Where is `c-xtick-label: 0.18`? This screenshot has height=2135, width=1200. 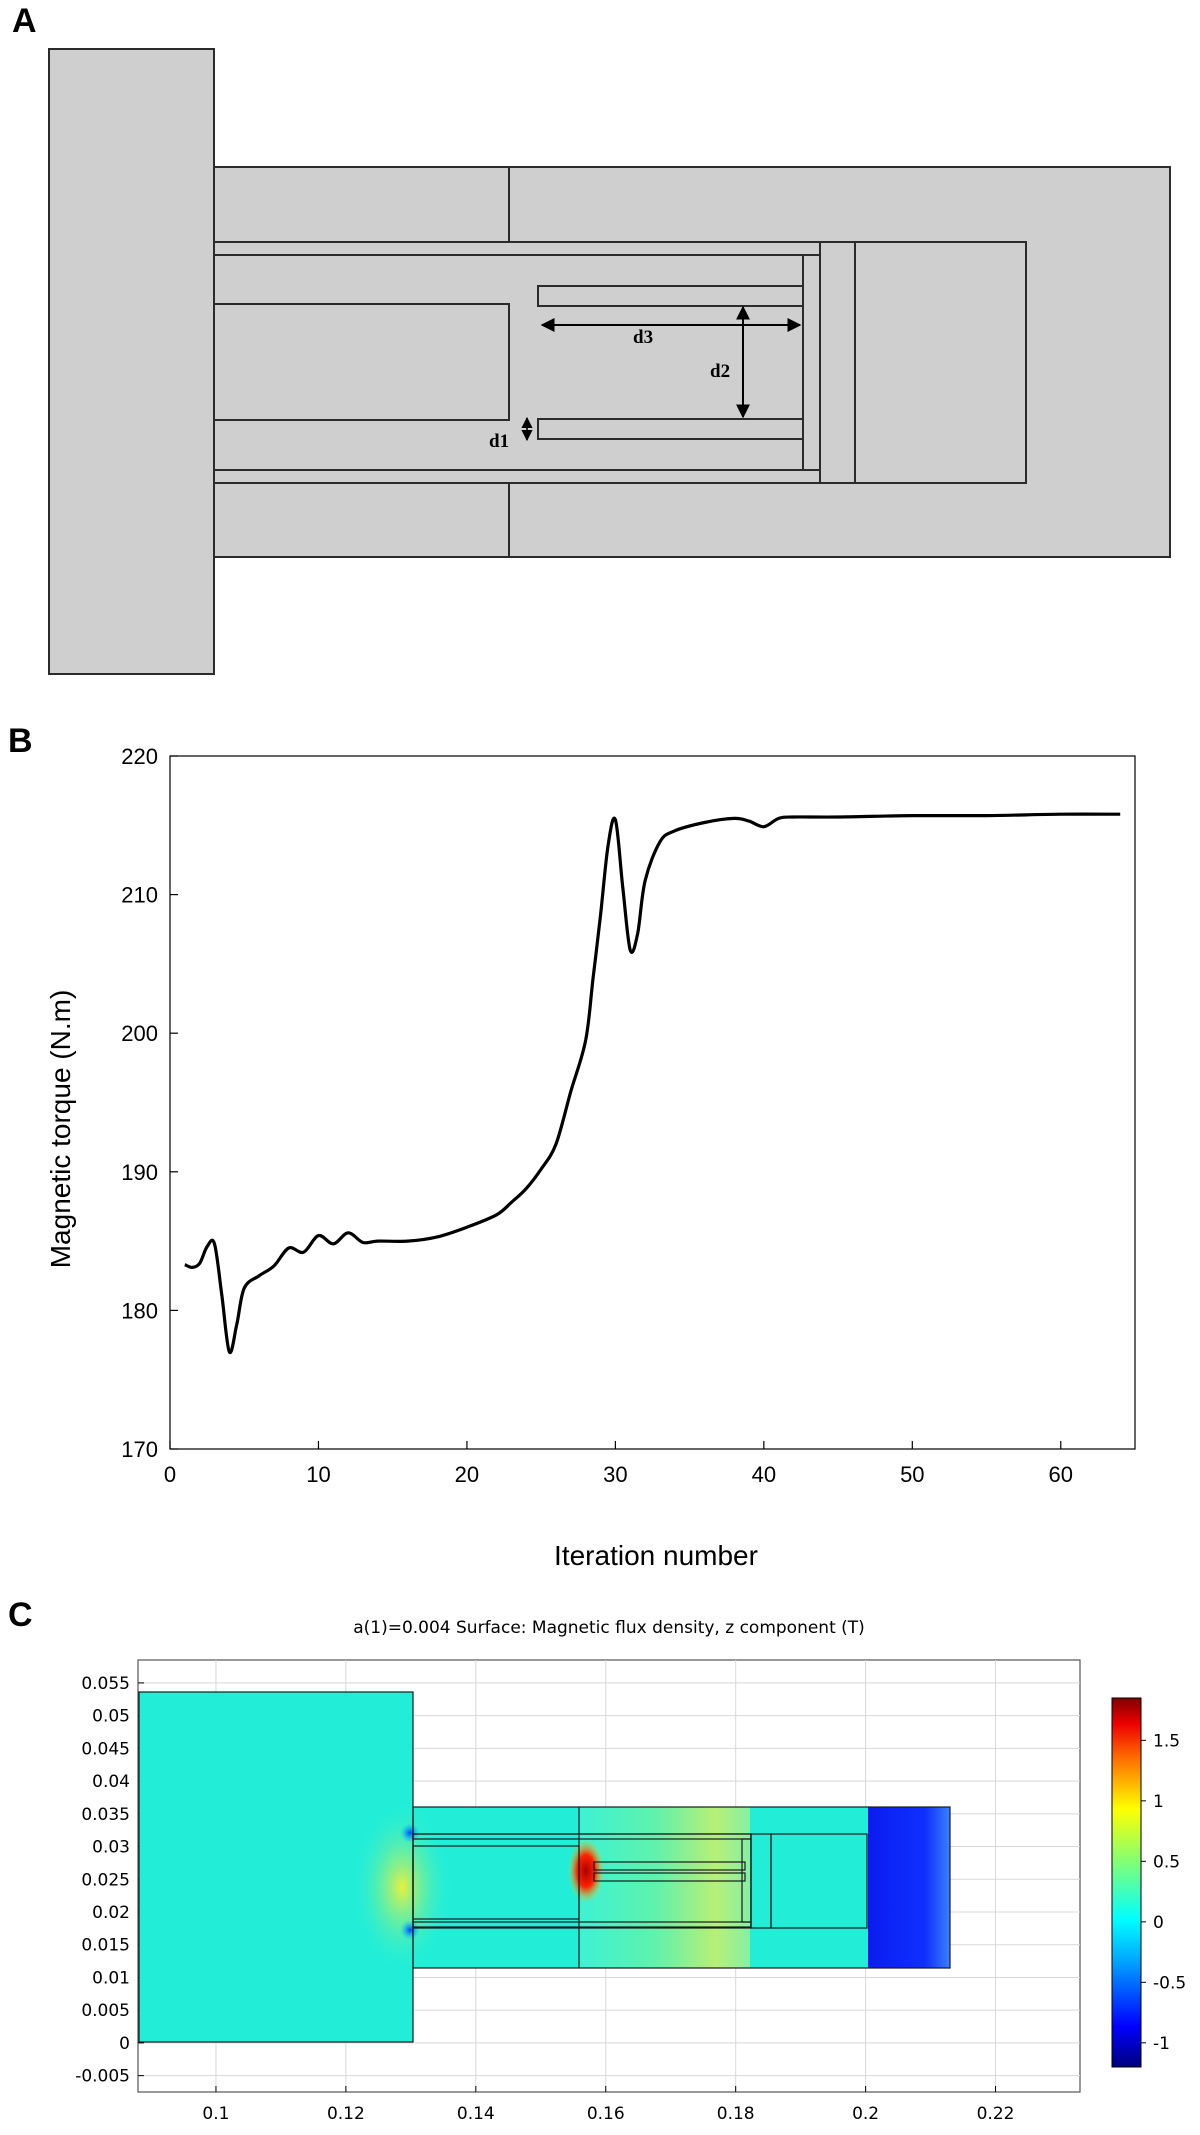 c-xtick-label: 0.18 is located at coordinates (736, 2114).